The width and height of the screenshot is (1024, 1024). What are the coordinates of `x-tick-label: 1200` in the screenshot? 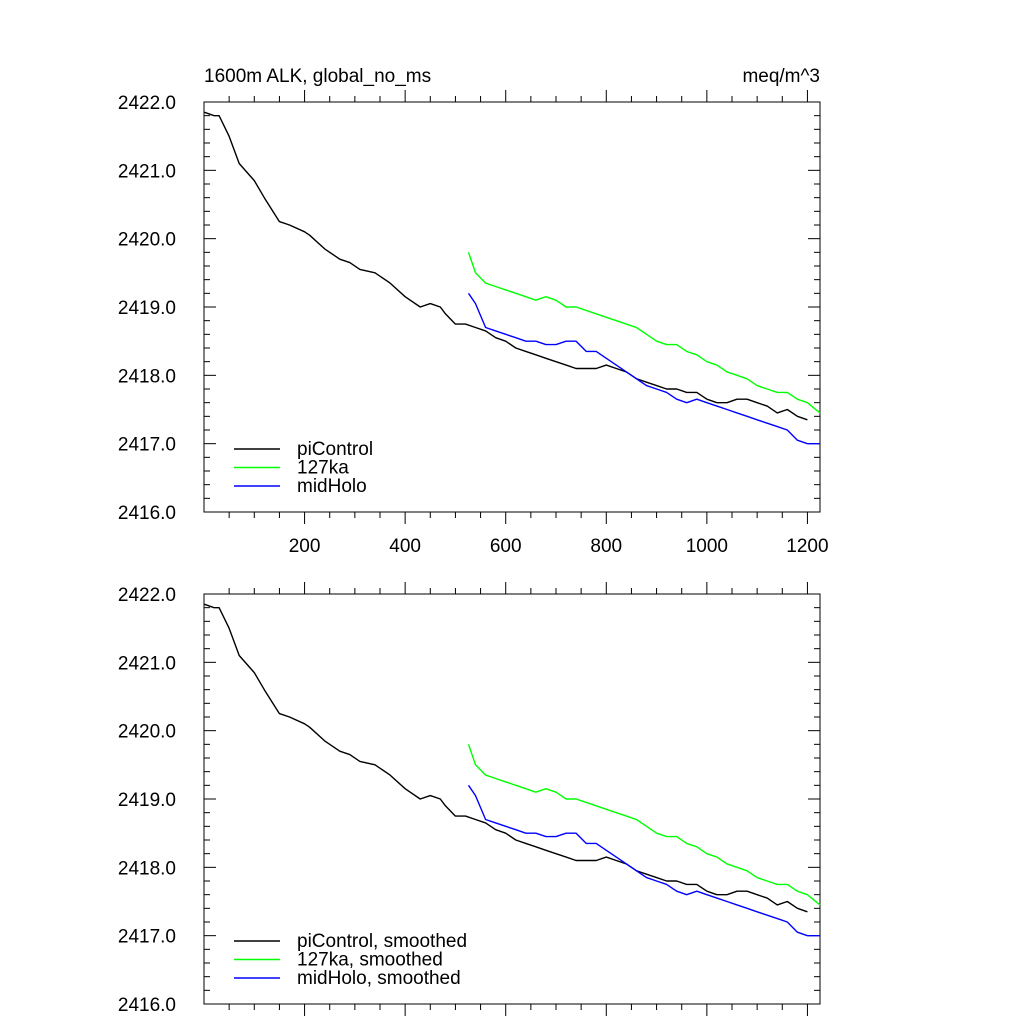 It's located at (807, 546).